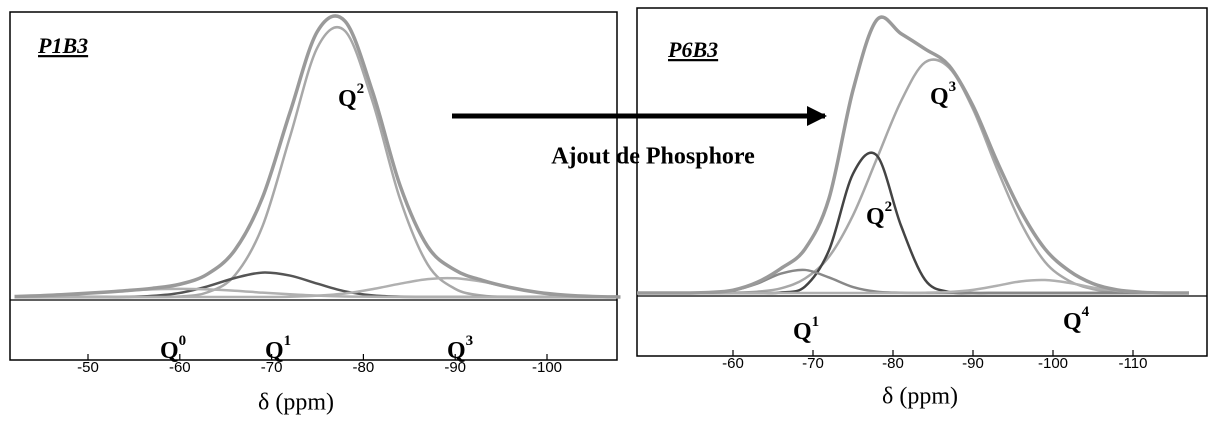 The width and height of the screenshot is (1212, 421). I want to click on peak-label: Q0, so click(173, 348).